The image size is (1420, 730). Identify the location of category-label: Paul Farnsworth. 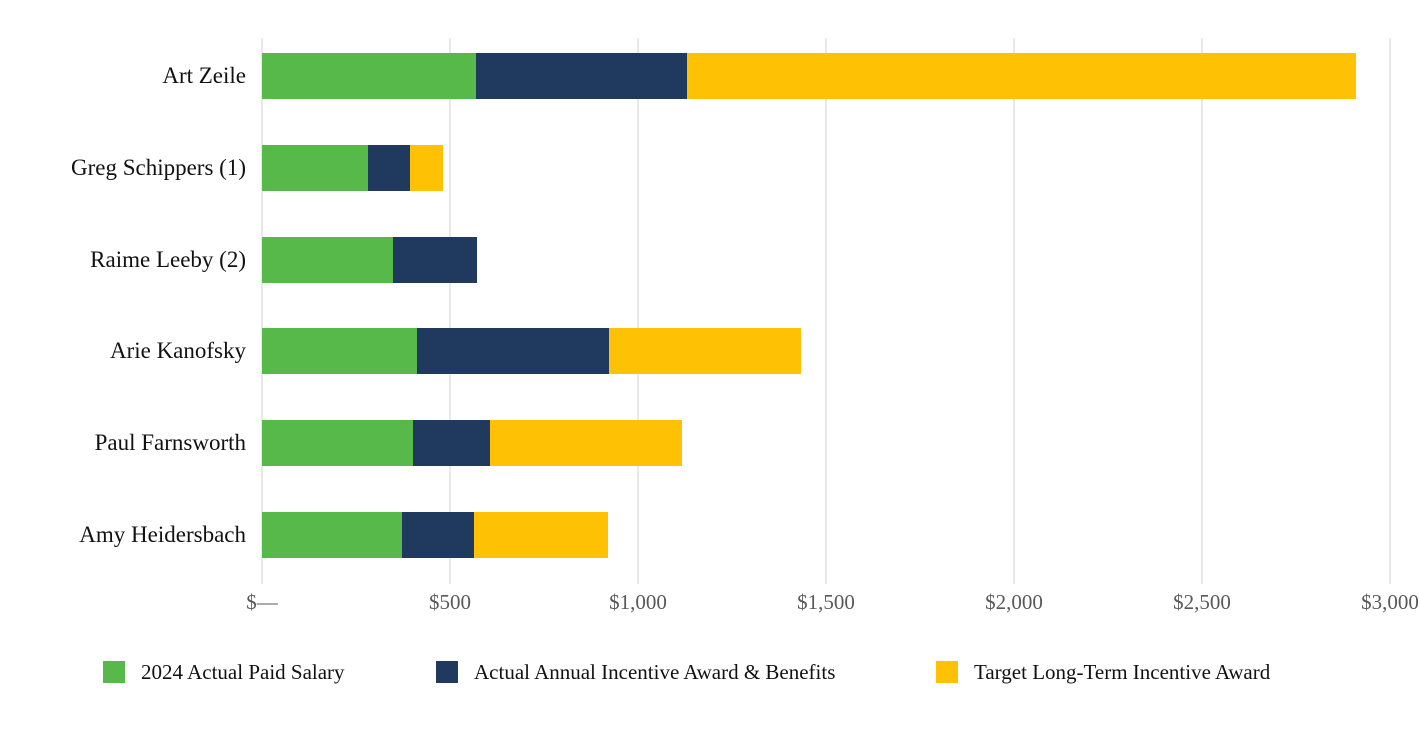
(170, 443).